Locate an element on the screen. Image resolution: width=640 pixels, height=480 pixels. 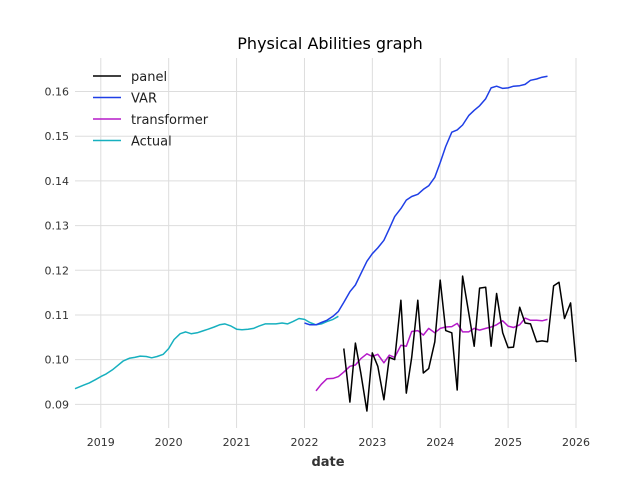
series-line-transformer is located at coordinates (431, 354).